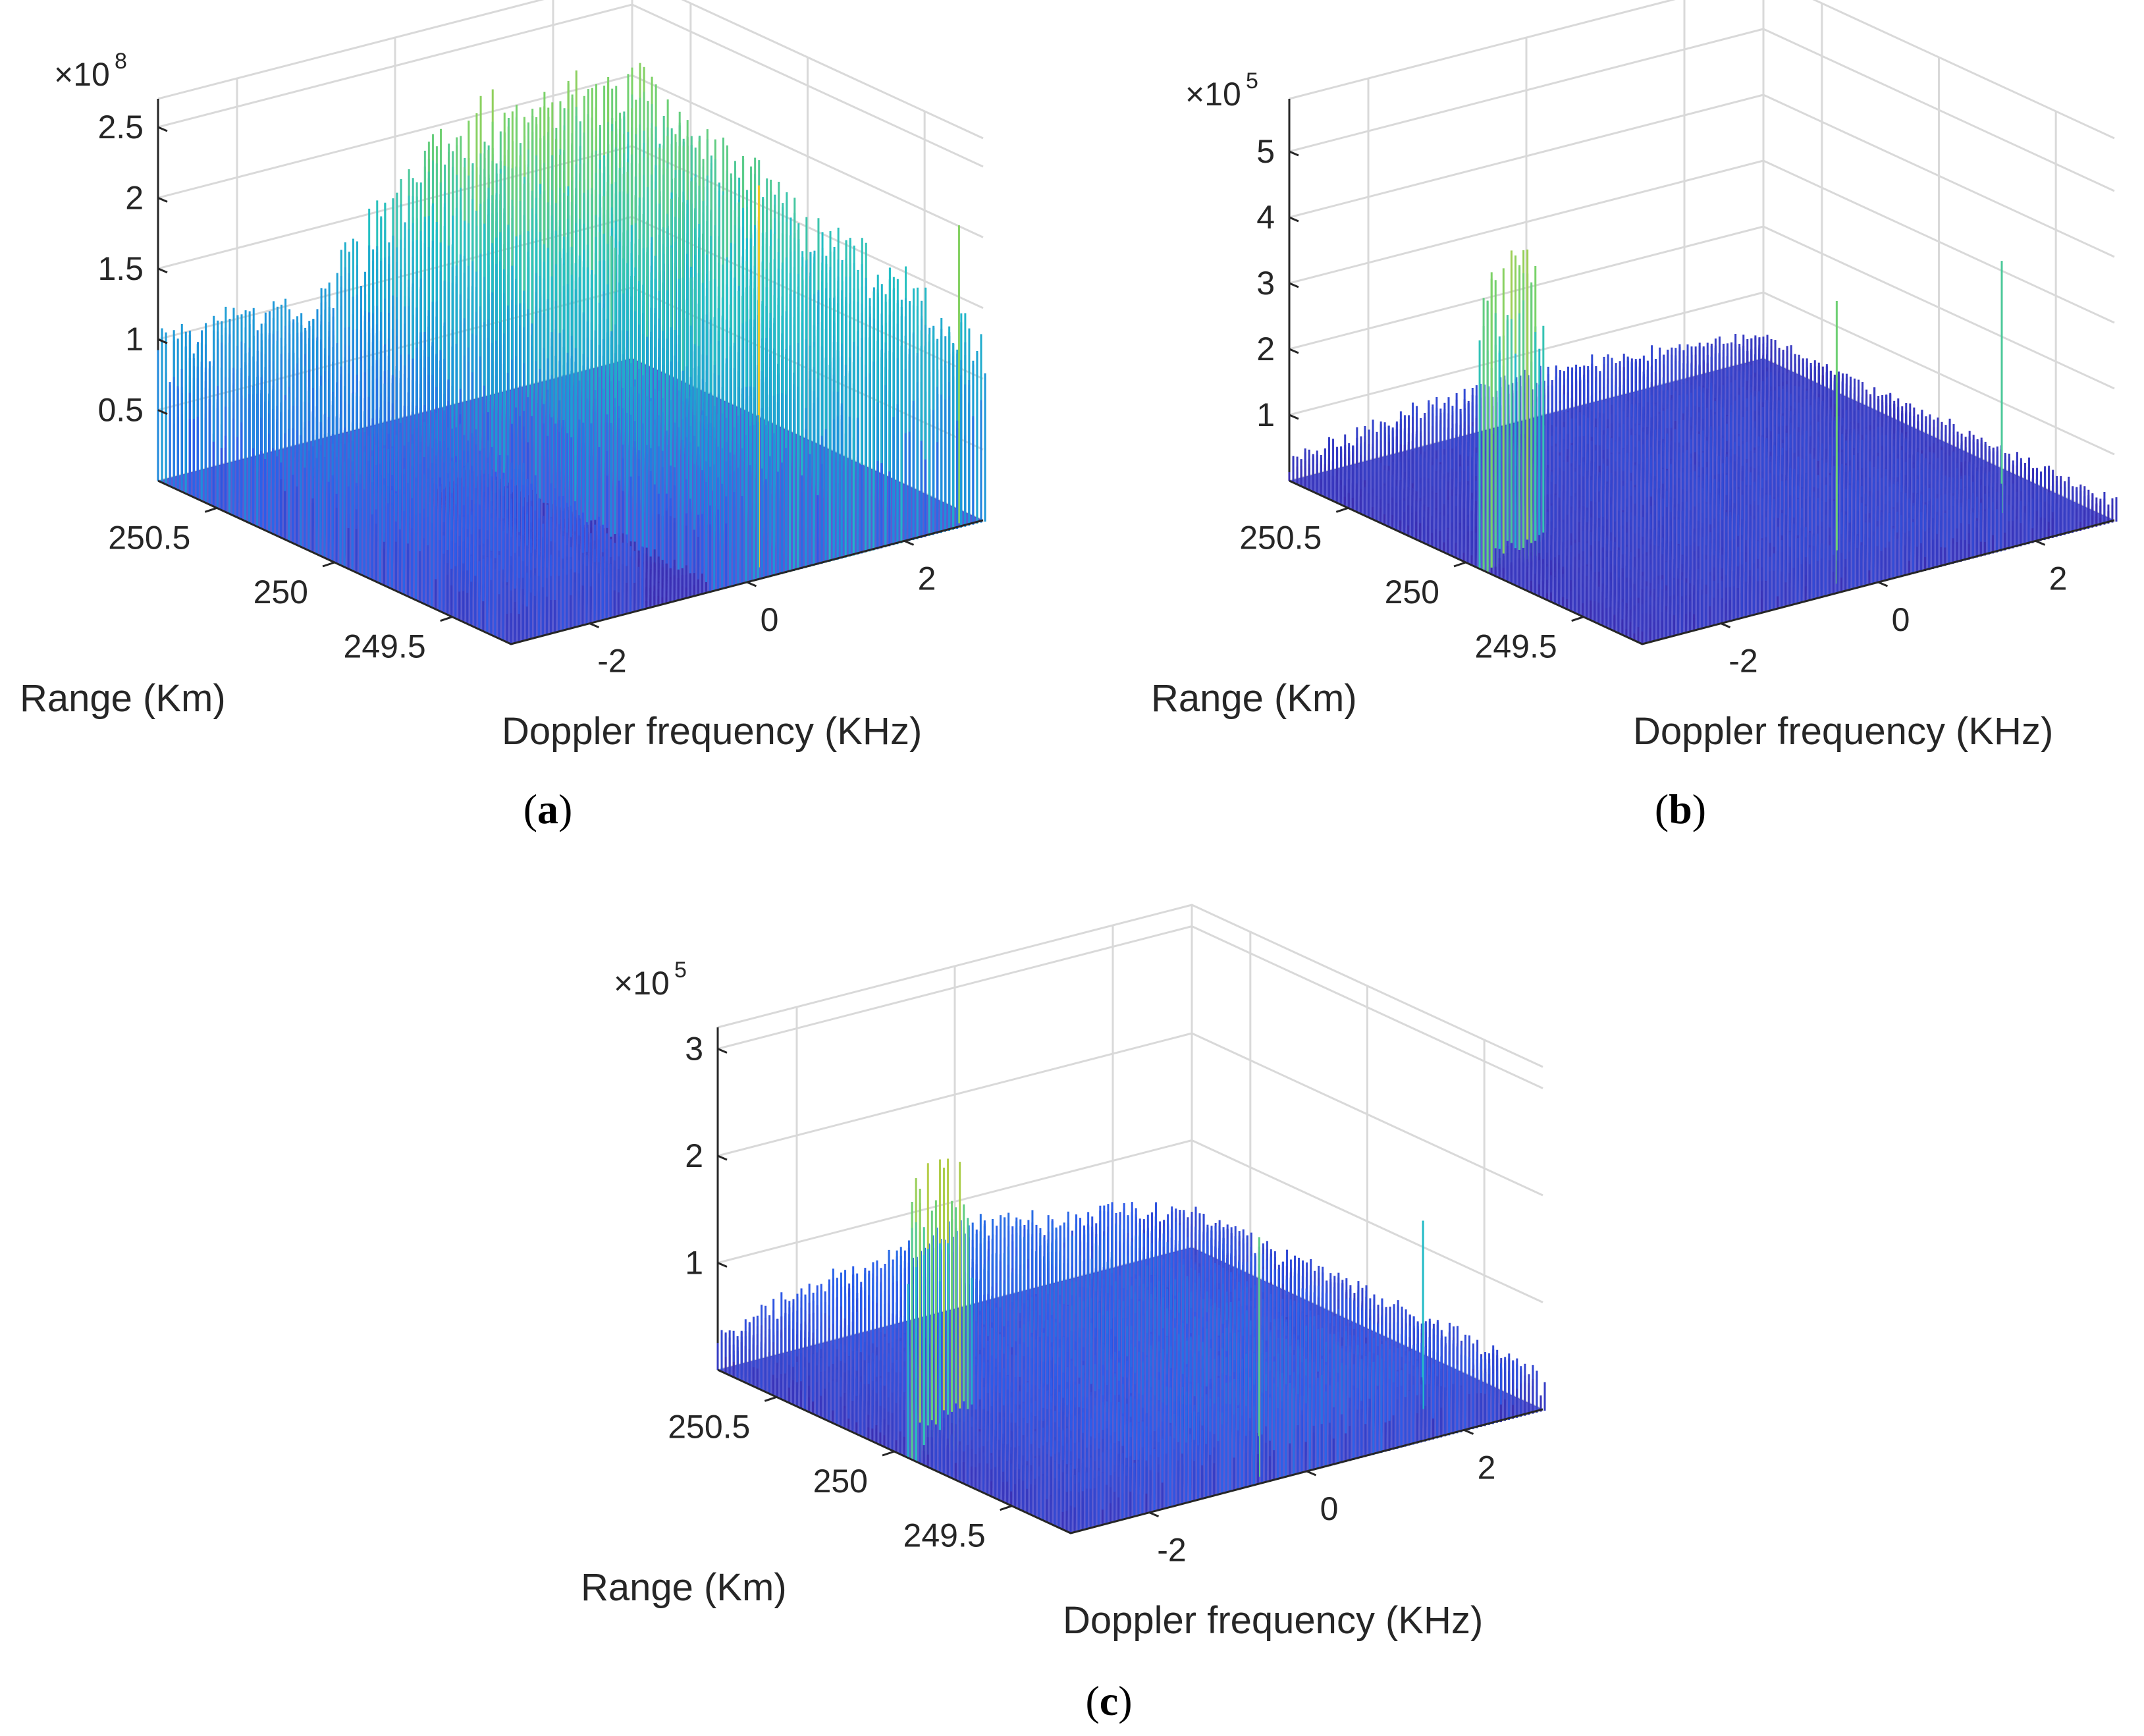 This screenshot has height=1736, width=2144. I want to click on panel-caption: (b), so click(1680, 809).